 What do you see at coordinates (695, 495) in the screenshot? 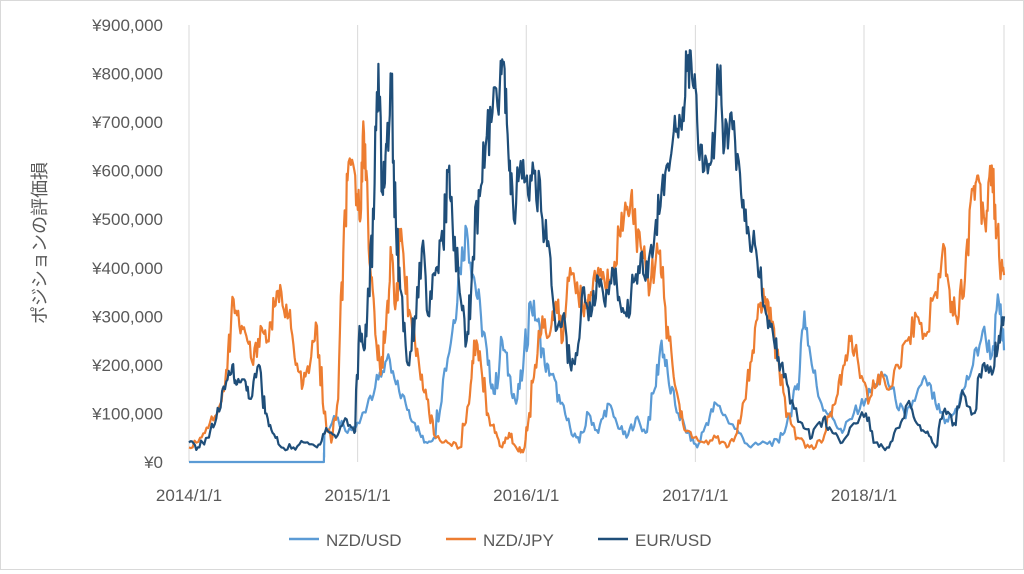
I see `x-tick-label: 2017/1/1` at bounding box center [695, 495].